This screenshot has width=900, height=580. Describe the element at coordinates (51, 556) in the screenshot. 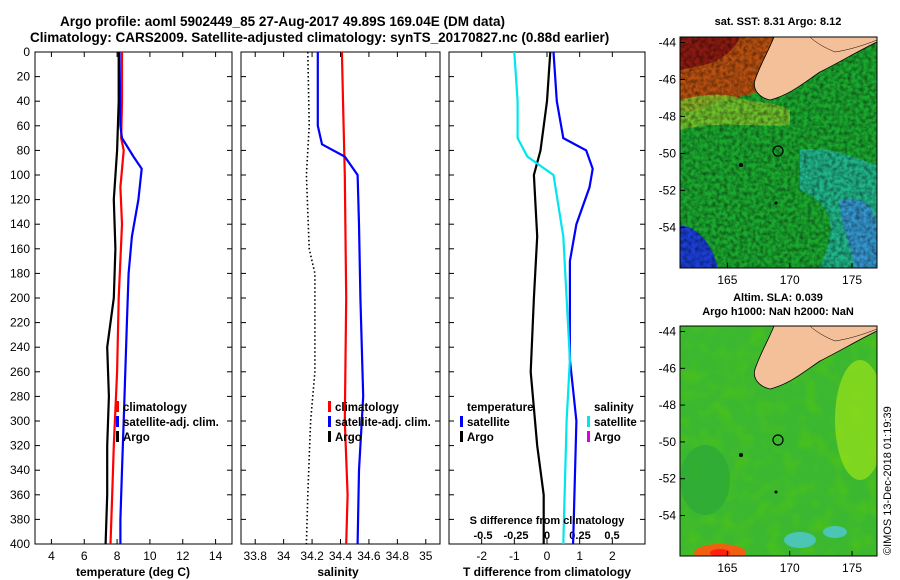

I see `x-tick-label: 4` at that location.